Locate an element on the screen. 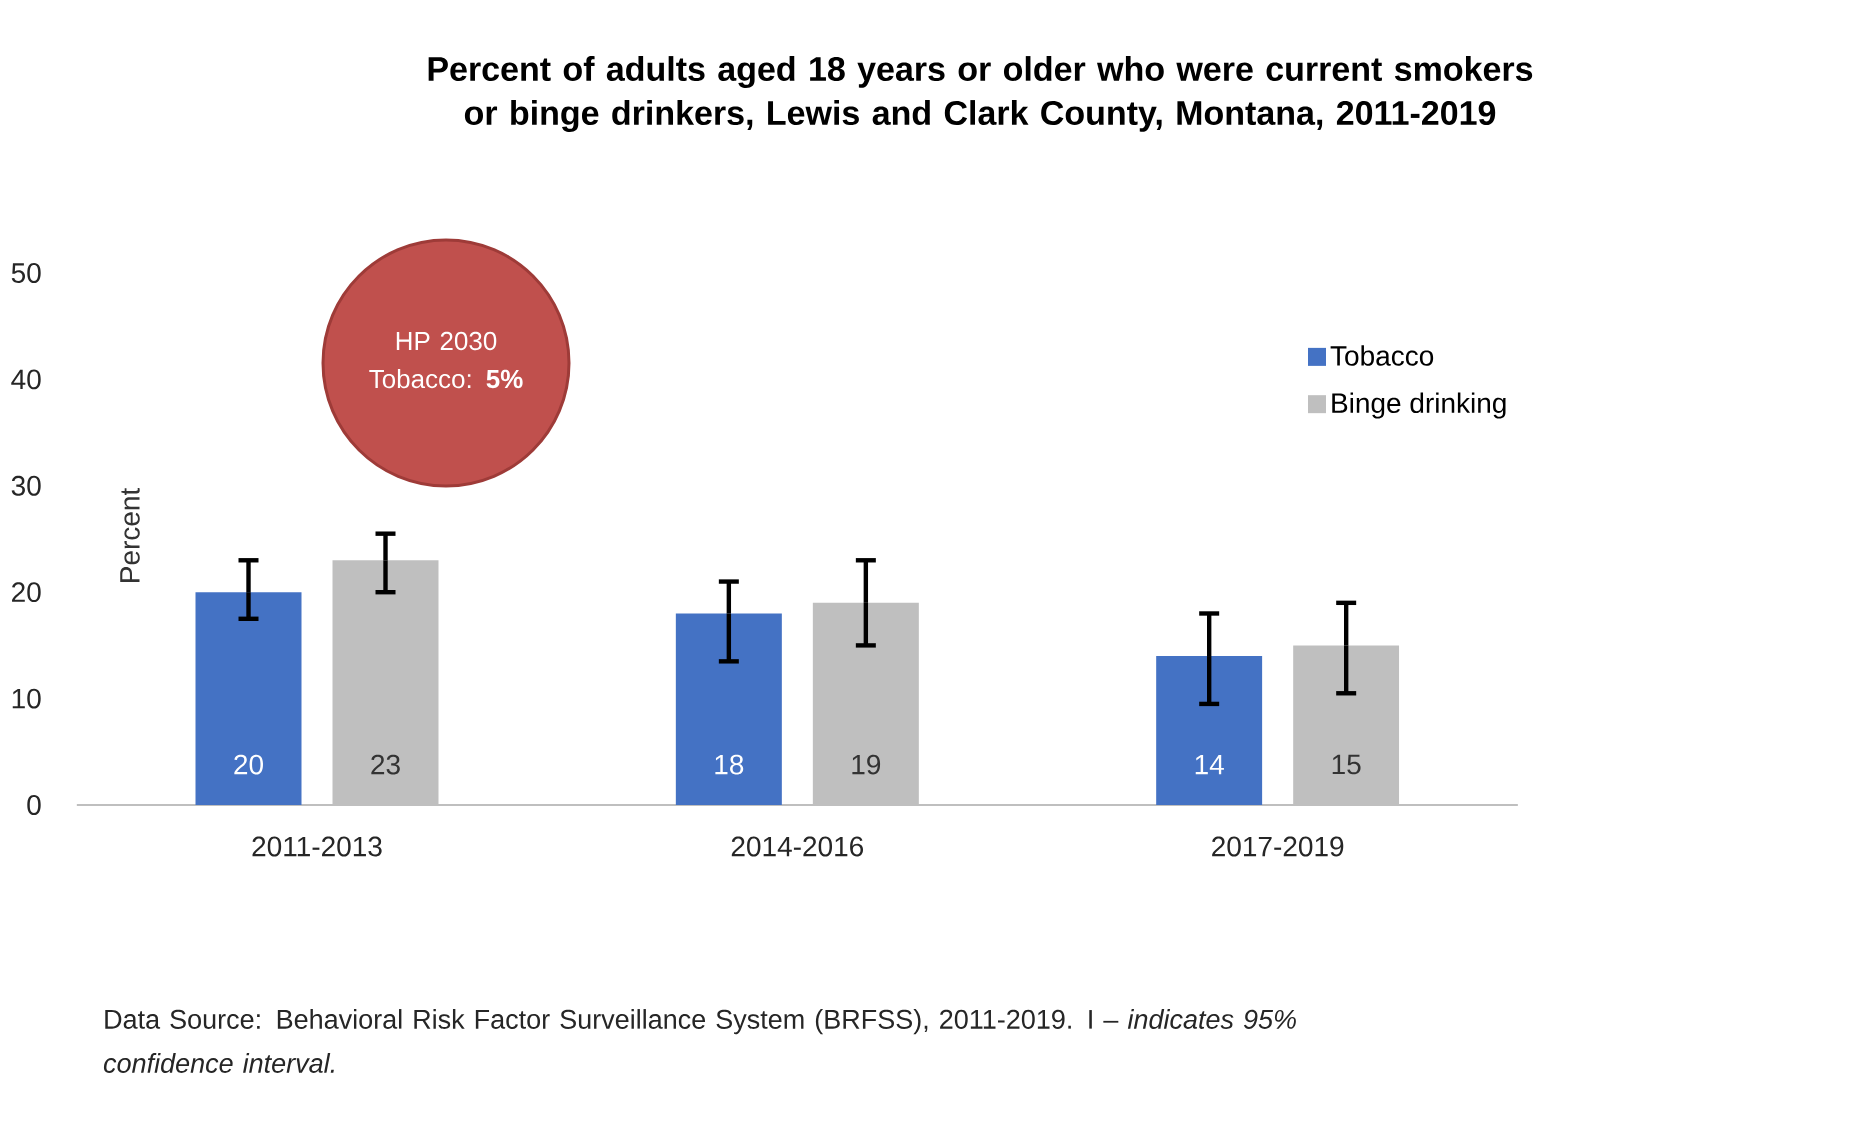 The height and width of the screenshot is (1130, 1853). legend-label: Tobacco is located at coordinates (1382, 355).